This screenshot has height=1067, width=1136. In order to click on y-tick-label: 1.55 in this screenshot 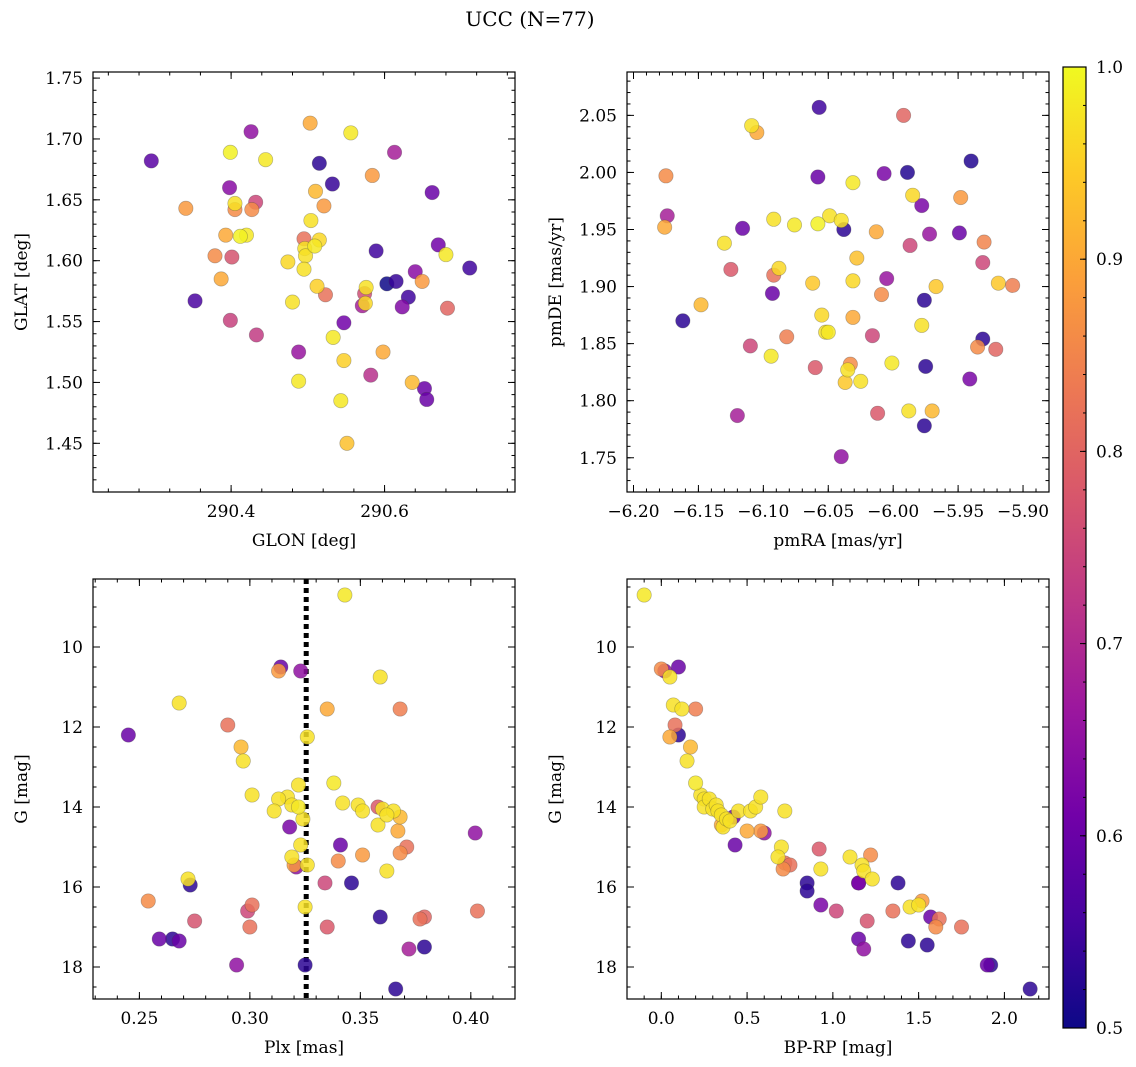, I will do `click(64, 323)`.